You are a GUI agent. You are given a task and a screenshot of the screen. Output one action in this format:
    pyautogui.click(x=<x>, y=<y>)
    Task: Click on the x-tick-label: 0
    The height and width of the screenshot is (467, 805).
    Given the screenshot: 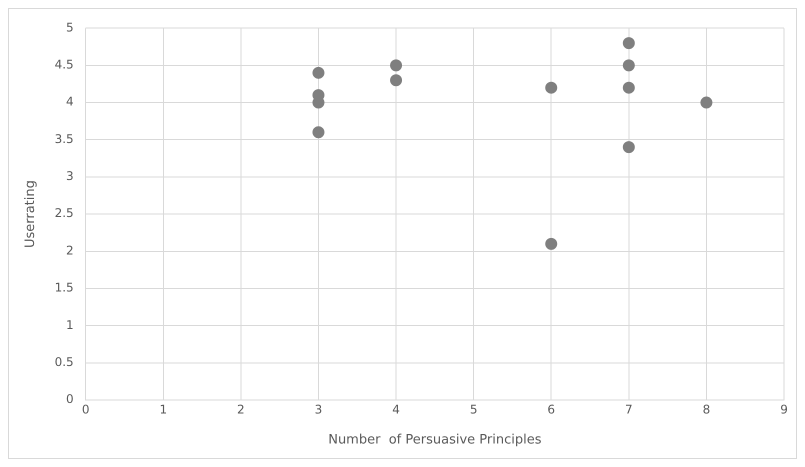 What is the action you would take?
    pyautogui.click(x=86, y=409)
    